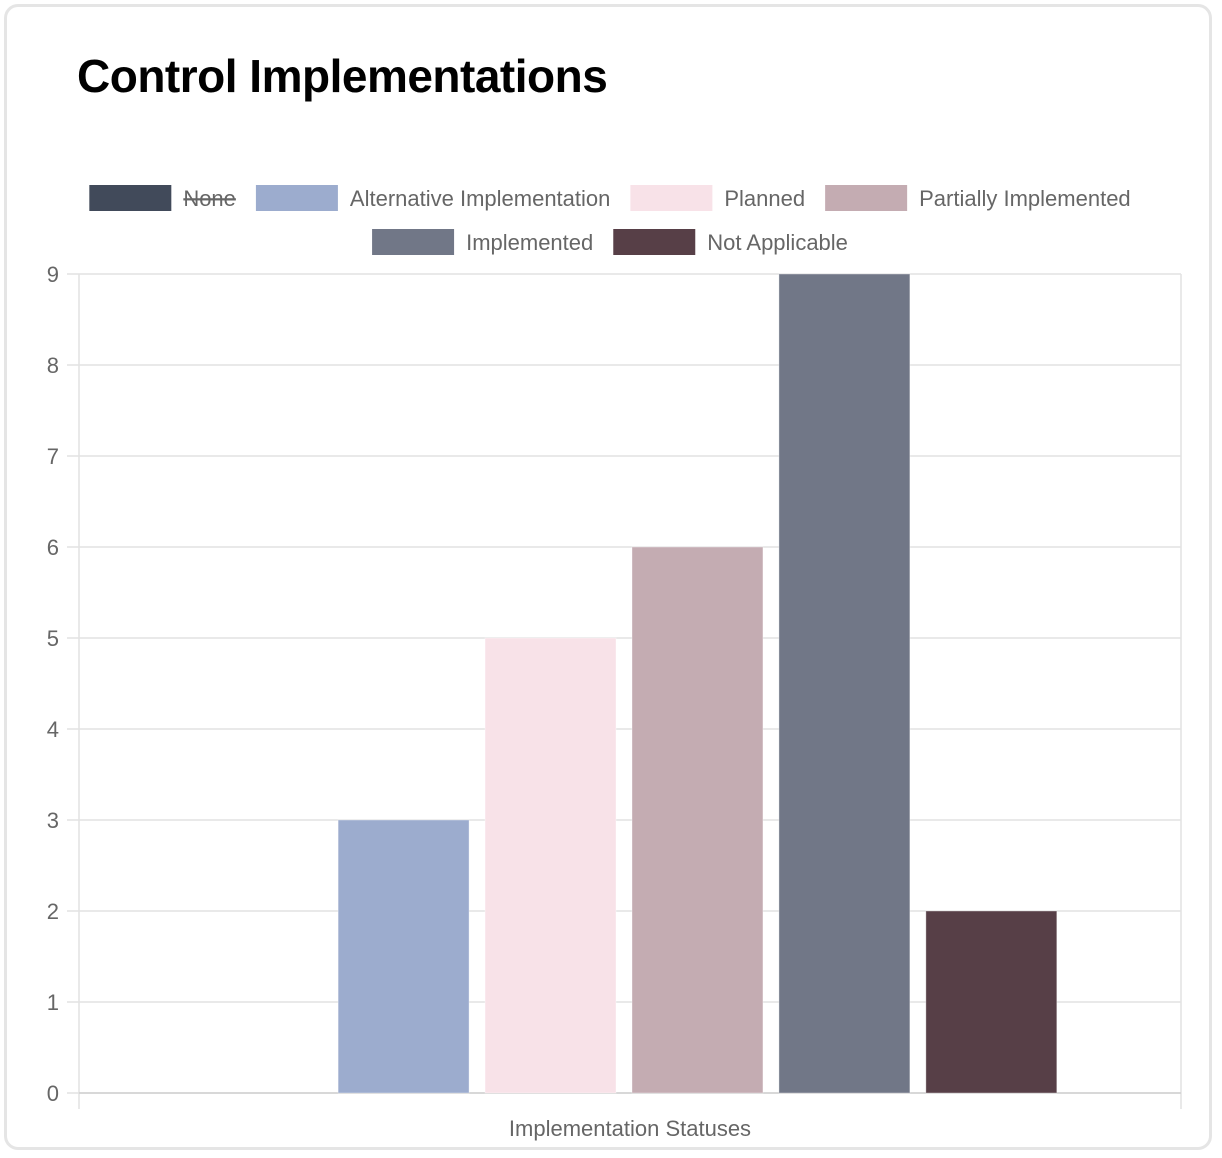 The width and height of the screenshot is (1222, 1158). What do you see at coordinates (53, 638) in the screenshot?
I see `y-tick-label: 5` at bounding box center [53, 638].